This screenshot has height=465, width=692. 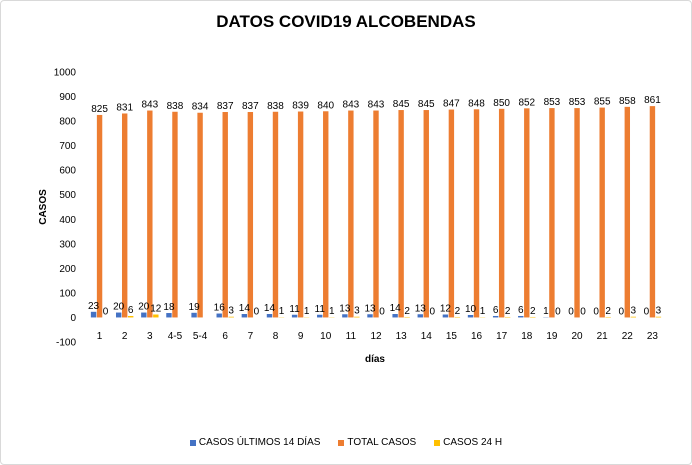 What do you see at coordinates (67, 97) in the screenshot?
I see `y-tick-label: 900` at bounding box center [67, 97].